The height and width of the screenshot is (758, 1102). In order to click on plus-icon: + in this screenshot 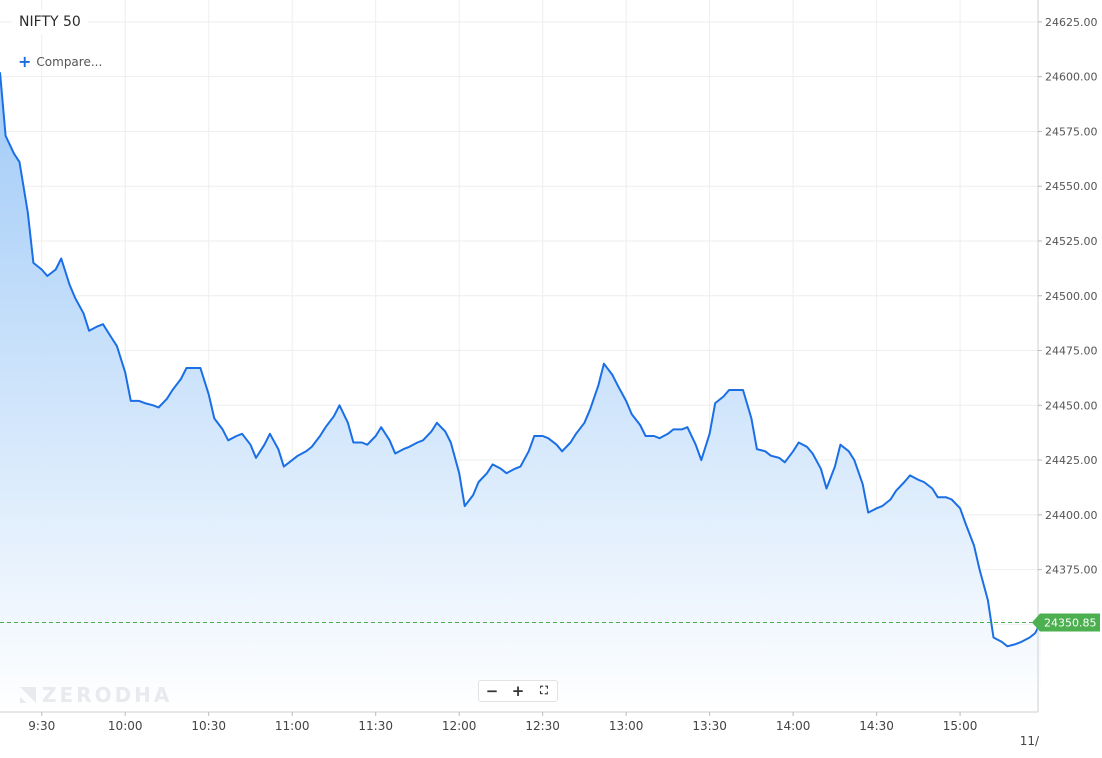, I will do `click(25, 61)`.